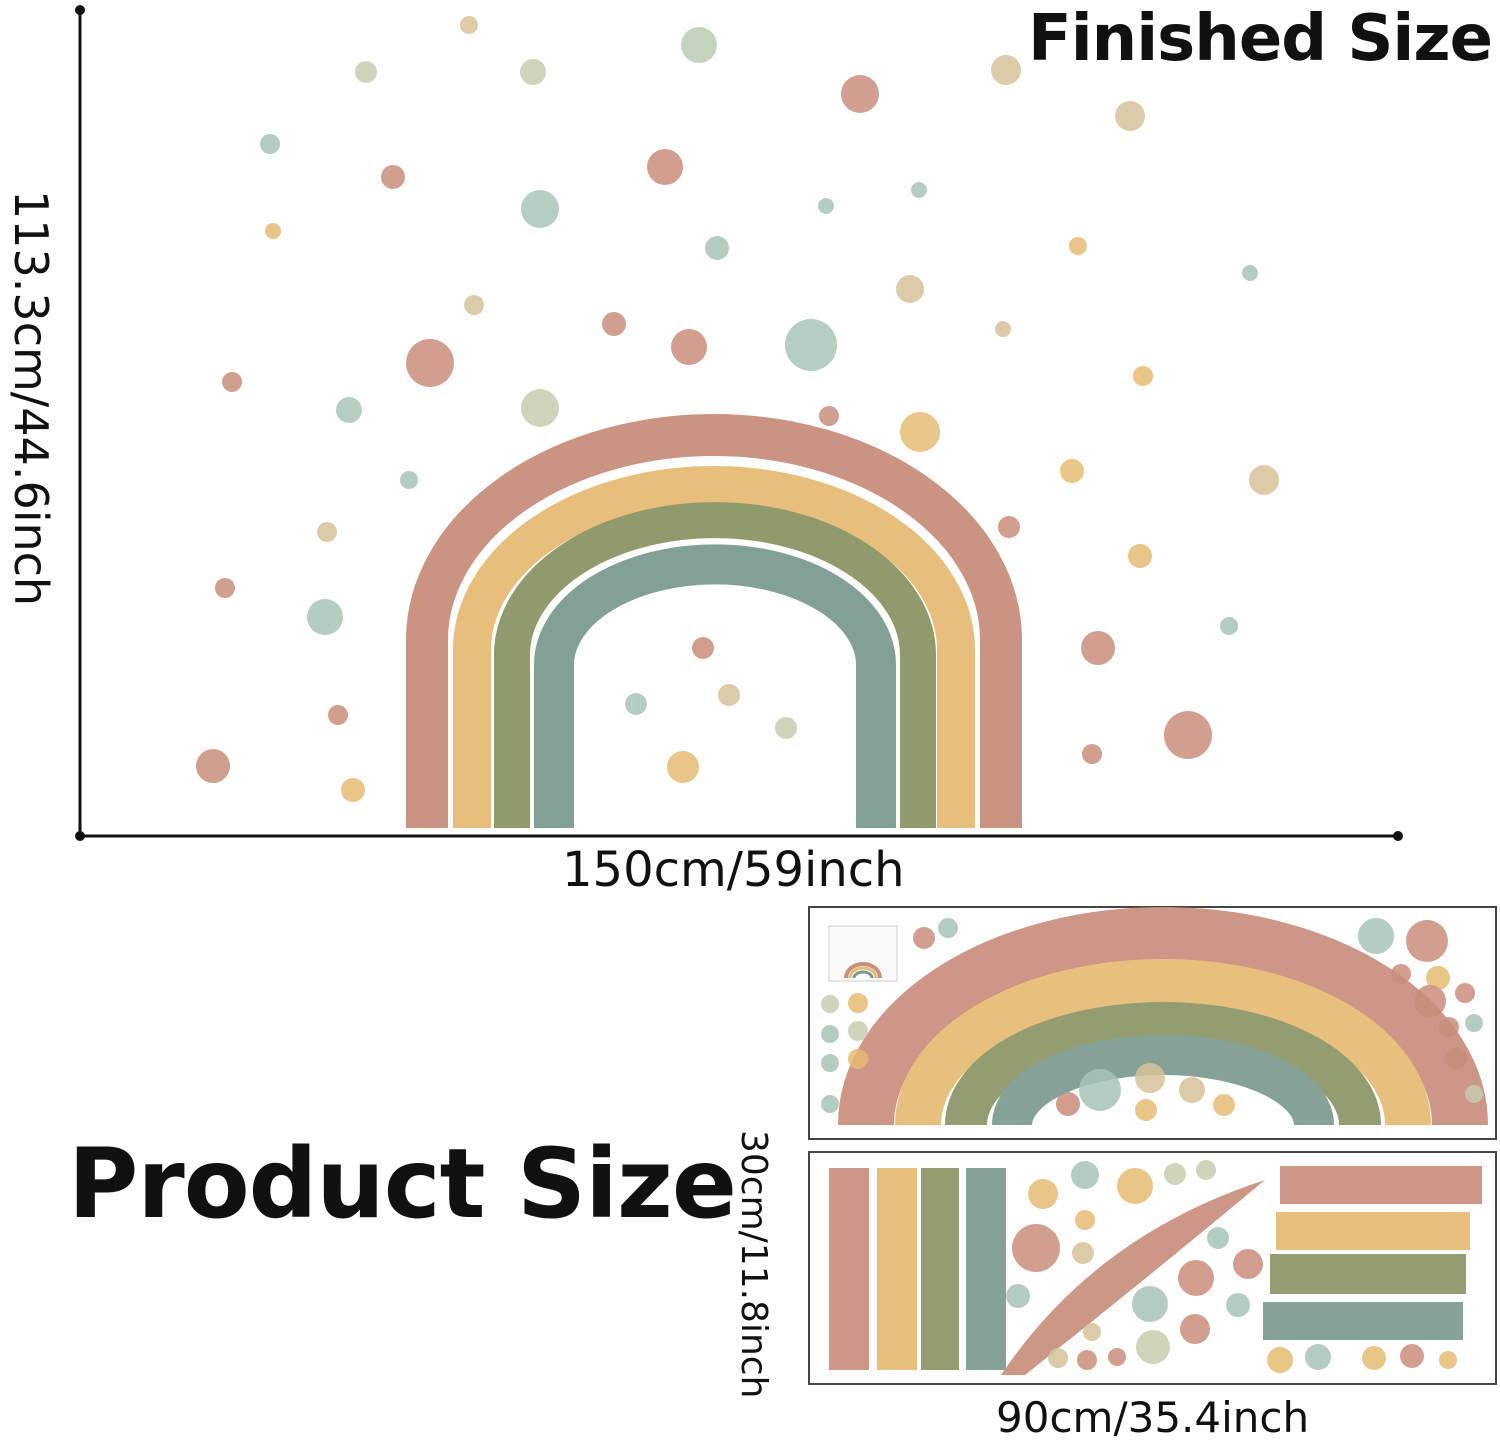  I want to click on product-size-title: Product Size, so click(402, 1184).